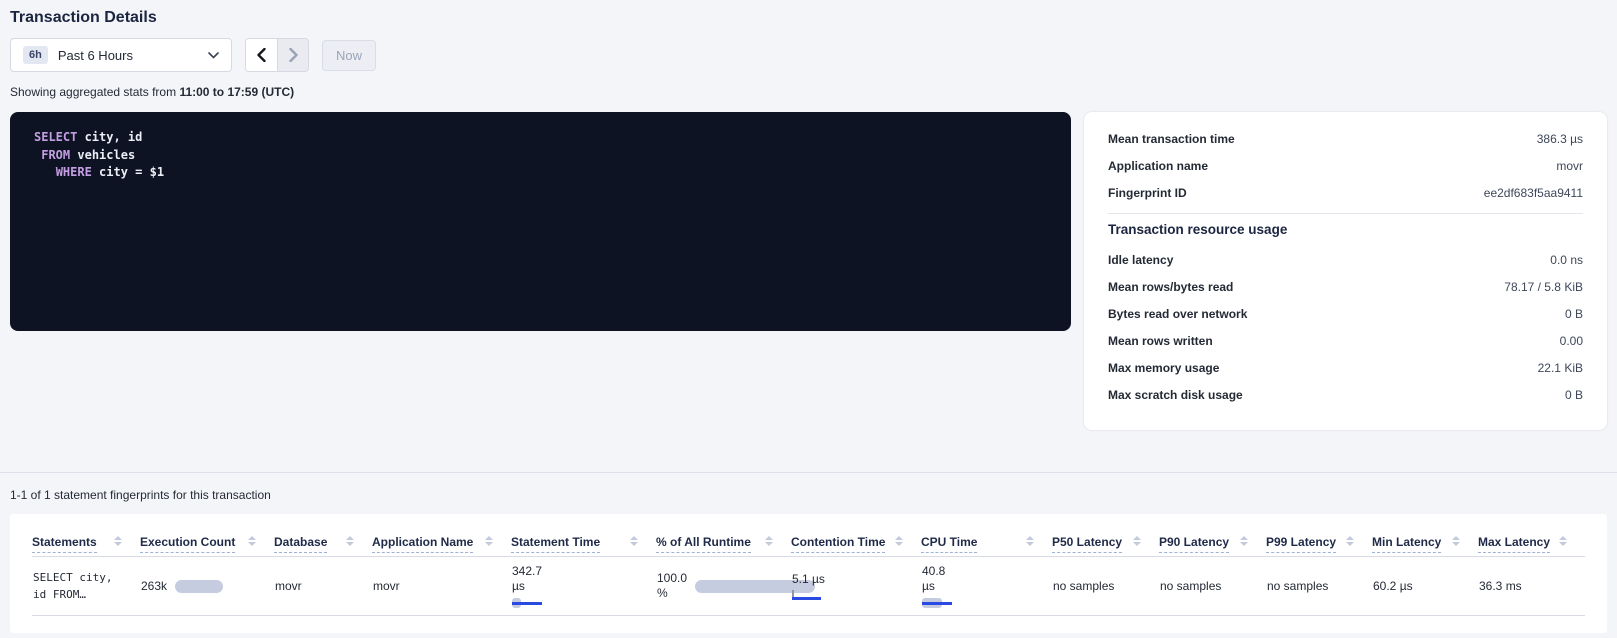 This screenshot has height=638, width=1617. What do you see at coordinates (1543, 286) in the screenshot?
I see `summary-value: 78.17 / 5.8 KiB` at bounding box center [1543, 286].